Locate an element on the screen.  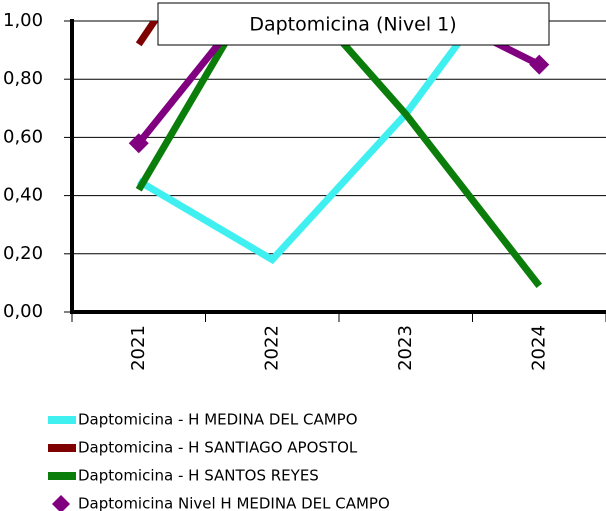
legend-marker is located at coordinates (61, 503).